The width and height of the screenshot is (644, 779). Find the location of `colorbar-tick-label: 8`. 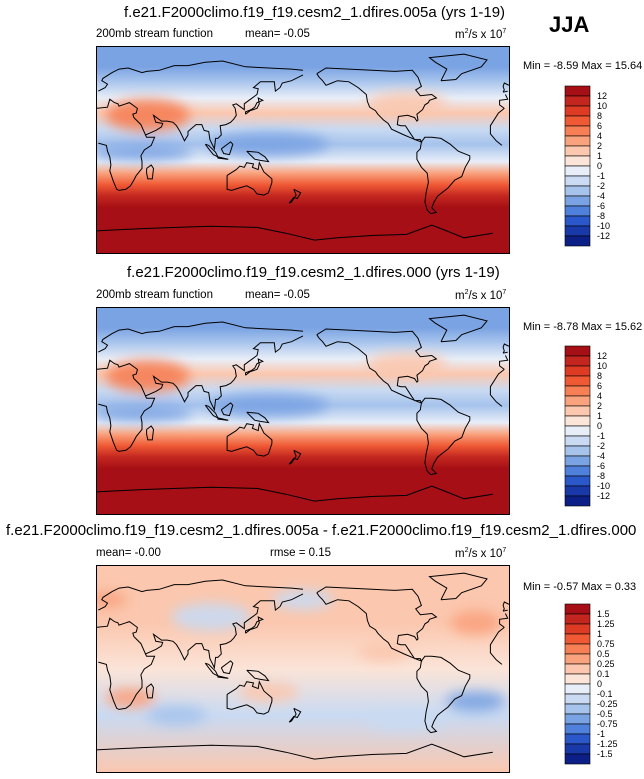

colorbar-tick-label: 8 is located at coordinates (599, 116).